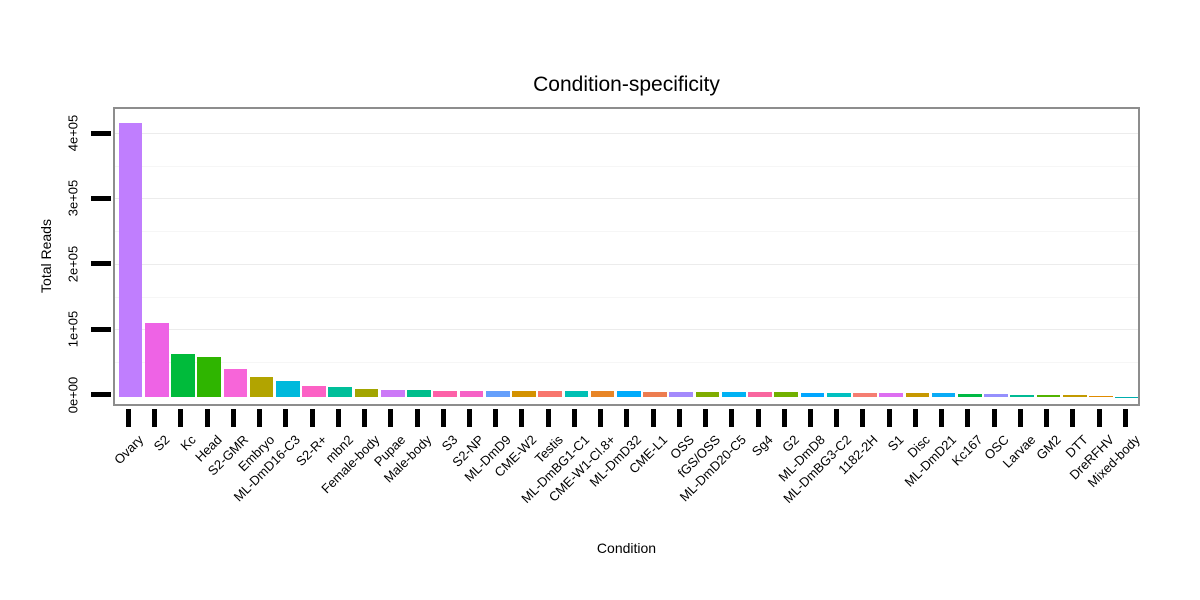 The image size is (1200, 600). Describe the element at coordinates (865, 394) in the screenshot. I see `bar-1182-2h` at that location.